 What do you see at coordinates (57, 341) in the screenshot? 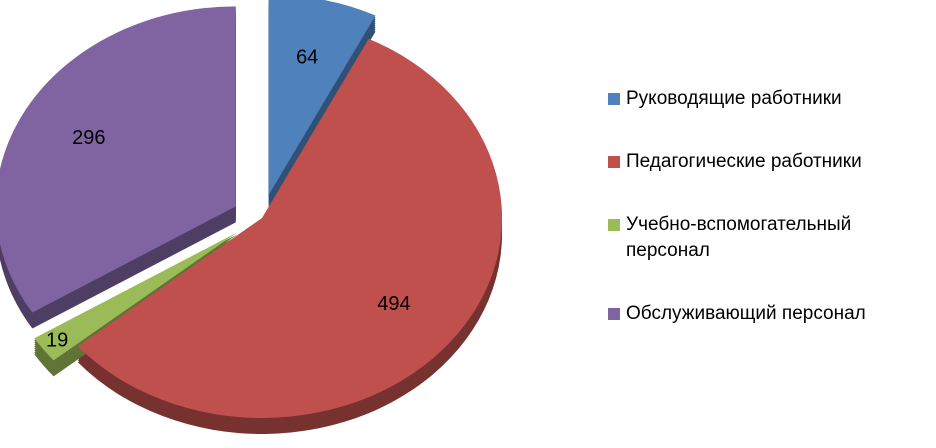
I see `data-label: 19` at bounding box center [57, 341].